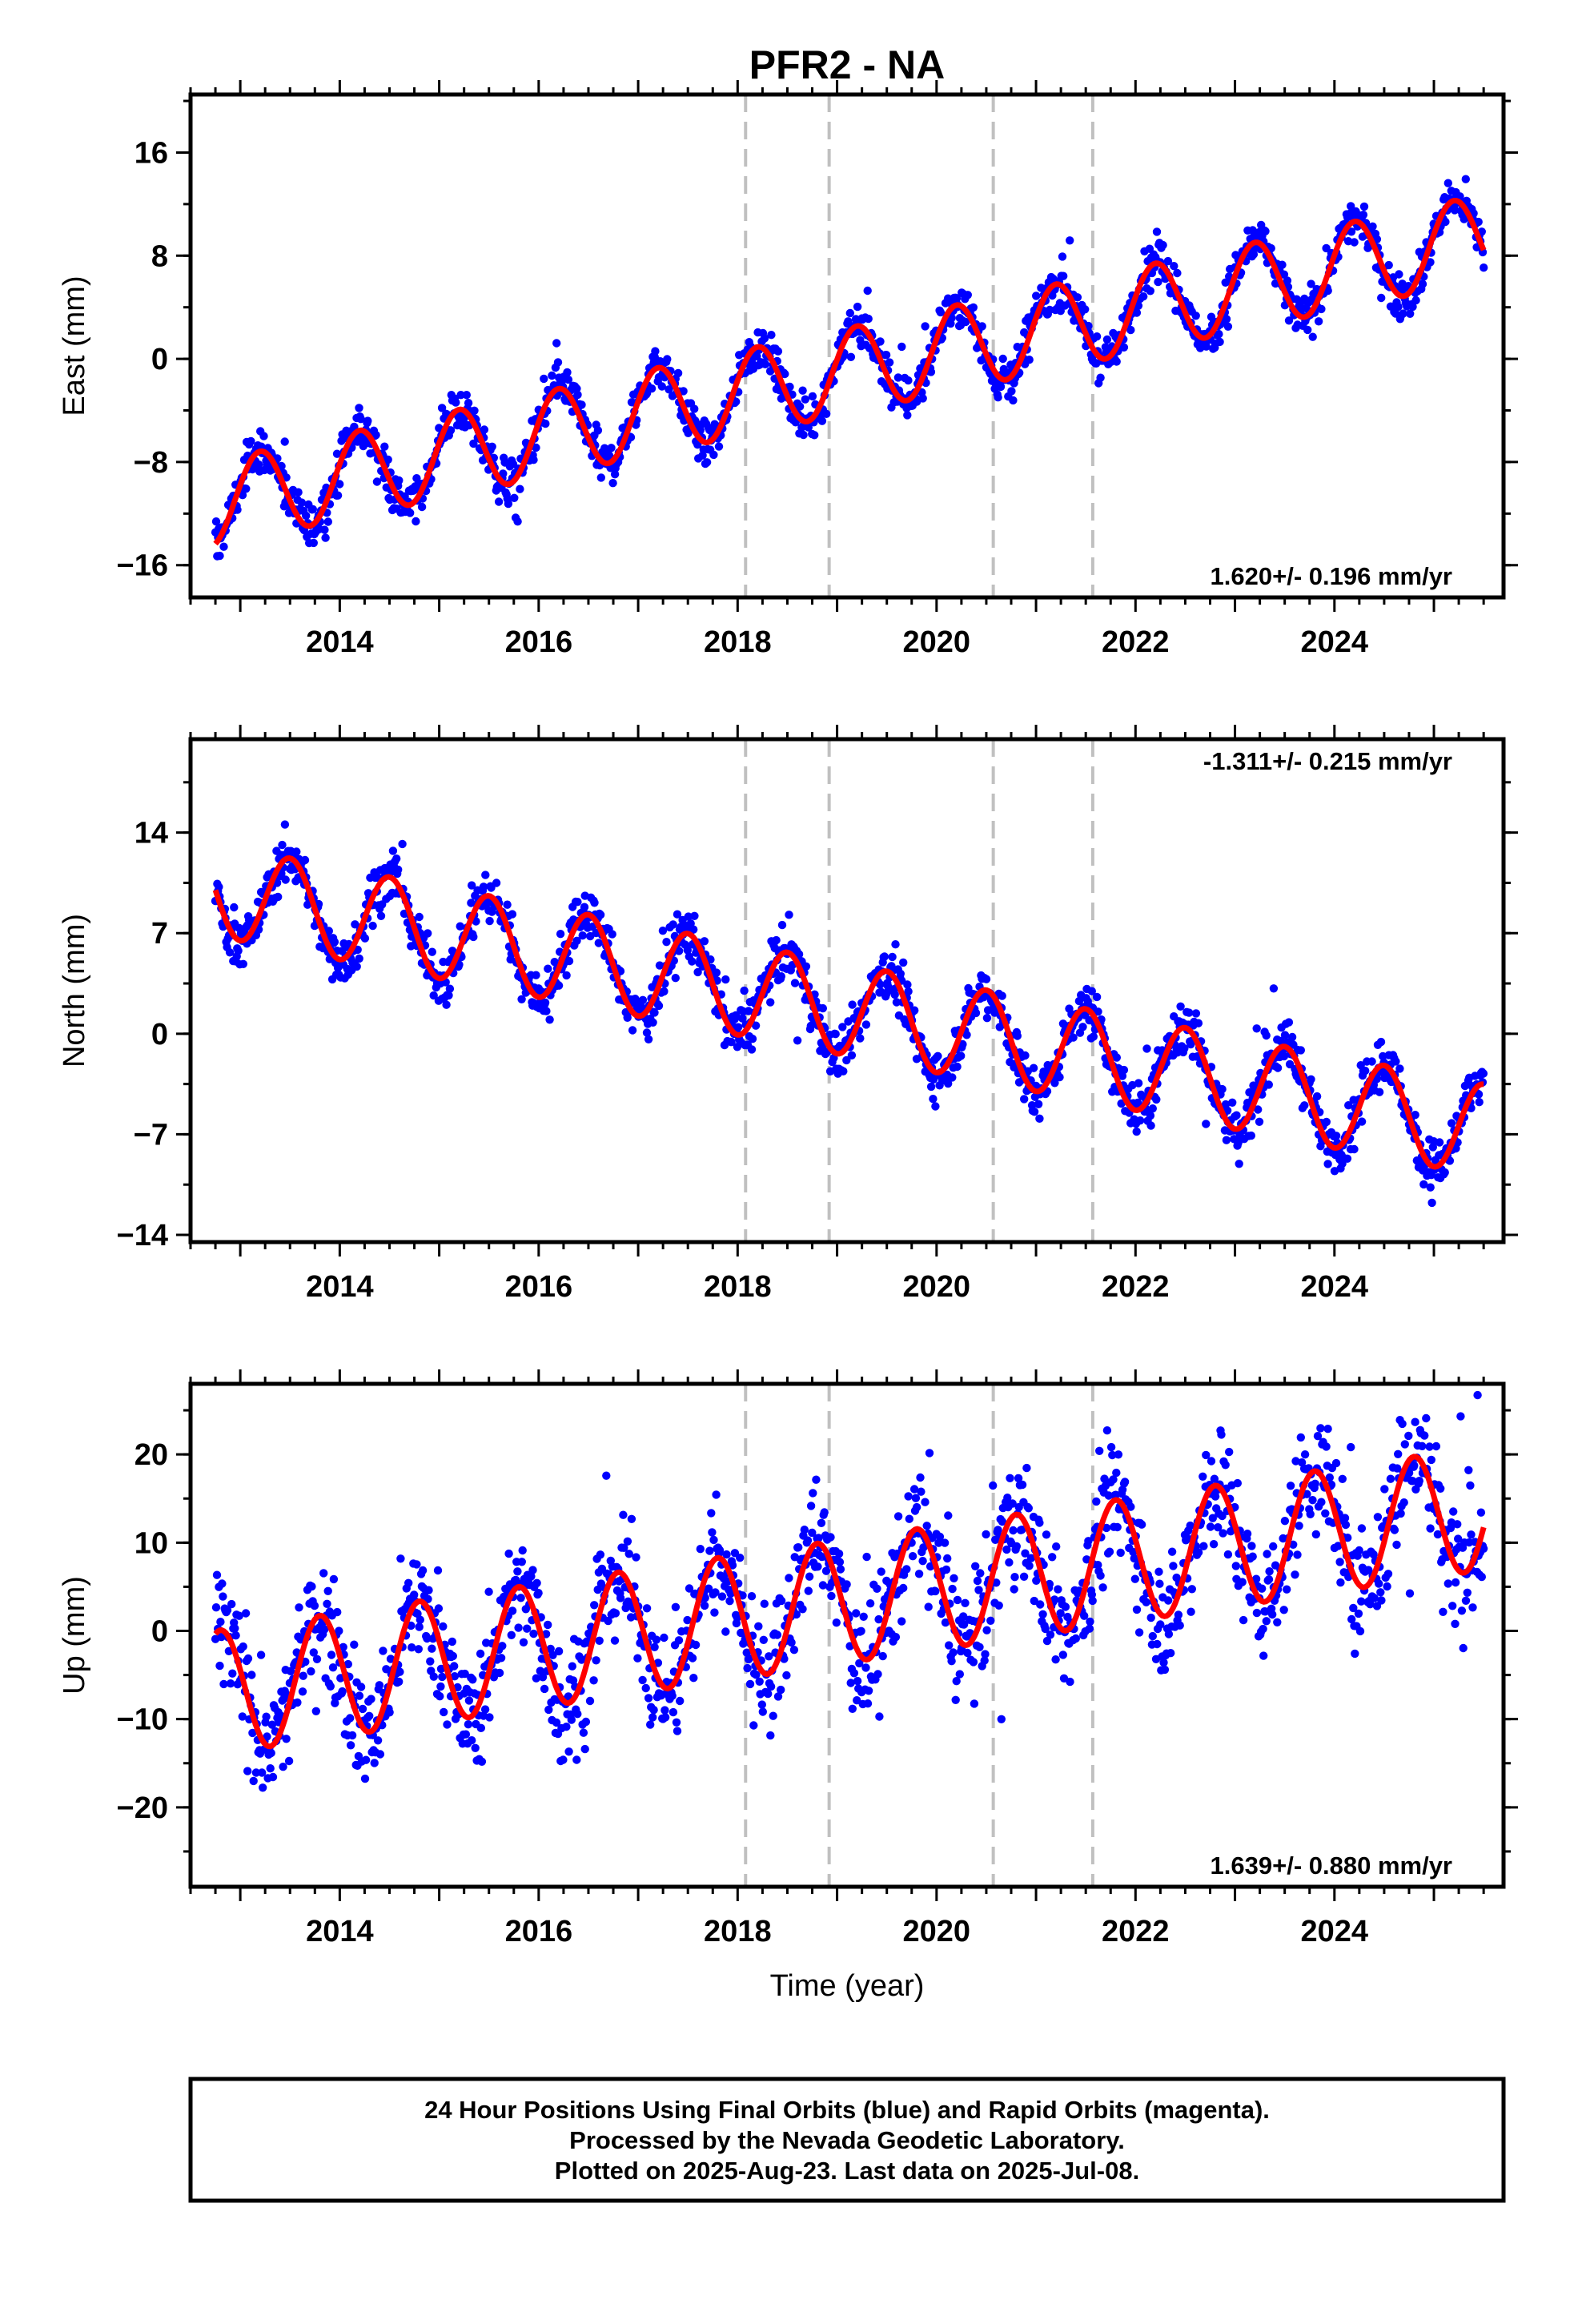 The height and width of the screenshot is (2324, 1582). I want to click on rate-label: 1.639+/- 0.880 mm/yr, so click(1331, 1866).